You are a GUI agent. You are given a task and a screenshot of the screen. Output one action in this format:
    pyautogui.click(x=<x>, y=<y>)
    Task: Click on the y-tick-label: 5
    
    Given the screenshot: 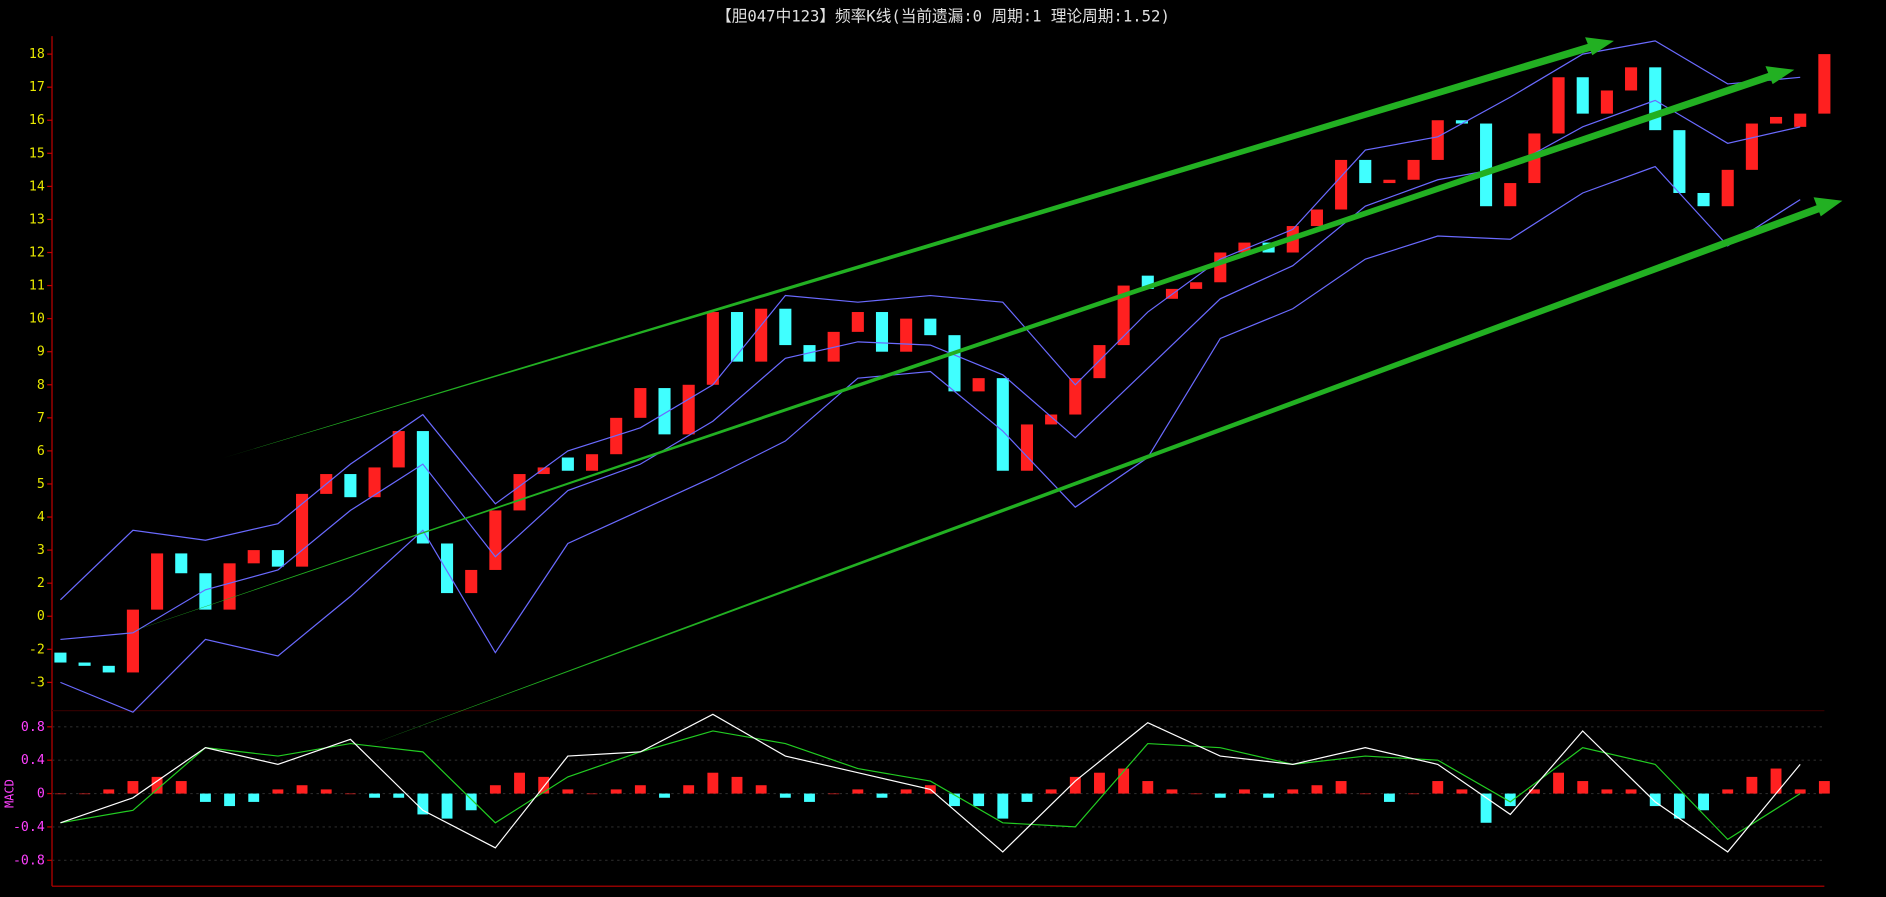 What is the action you would take?
    pyautogui.click(x=41, y=484)
    